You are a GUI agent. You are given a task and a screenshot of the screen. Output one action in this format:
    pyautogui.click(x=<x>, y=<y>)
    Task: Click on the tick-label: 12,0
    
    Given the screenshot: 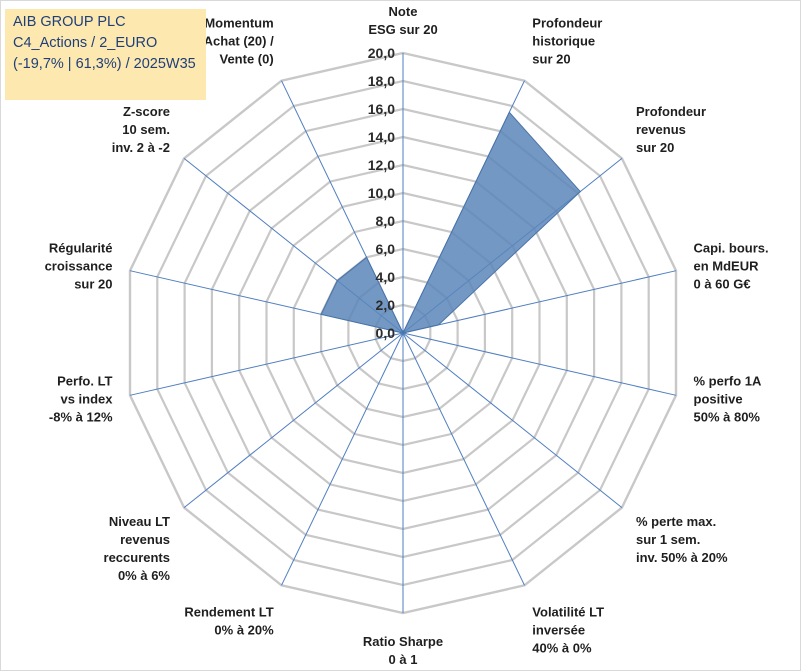 What is the action you would take?
    pyautogui.click(x=381, y=165)
    